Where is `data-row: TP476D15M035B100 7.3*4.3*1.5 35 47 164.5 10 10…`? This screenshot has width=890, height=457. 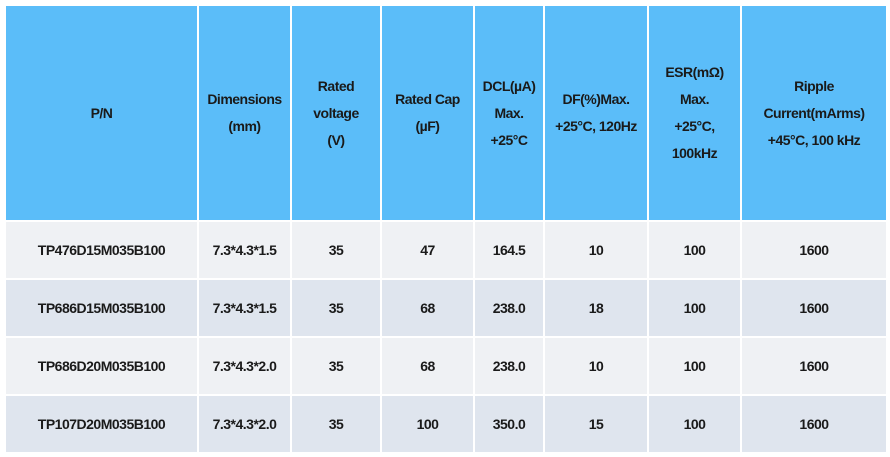 data-row: TP476D15M035B100 7.3*4.3*1.5 35 47 164.5 10 10… is located at coordinates (446, 250).